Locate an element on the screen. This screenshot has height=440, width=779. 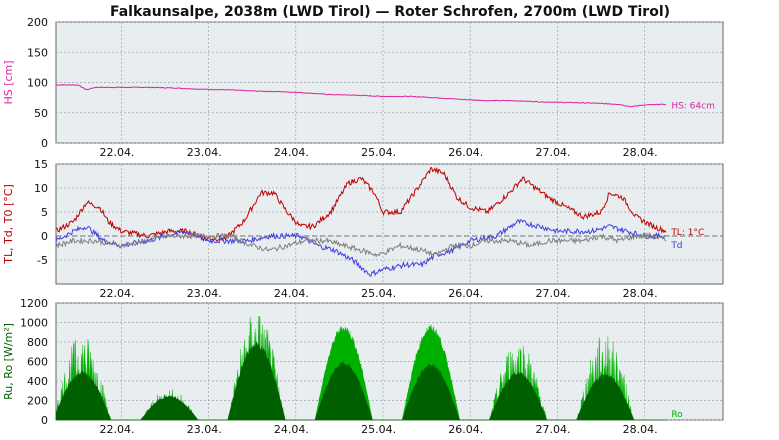
series-annotation: TL: 1°C is located at coordinates (687, 233).